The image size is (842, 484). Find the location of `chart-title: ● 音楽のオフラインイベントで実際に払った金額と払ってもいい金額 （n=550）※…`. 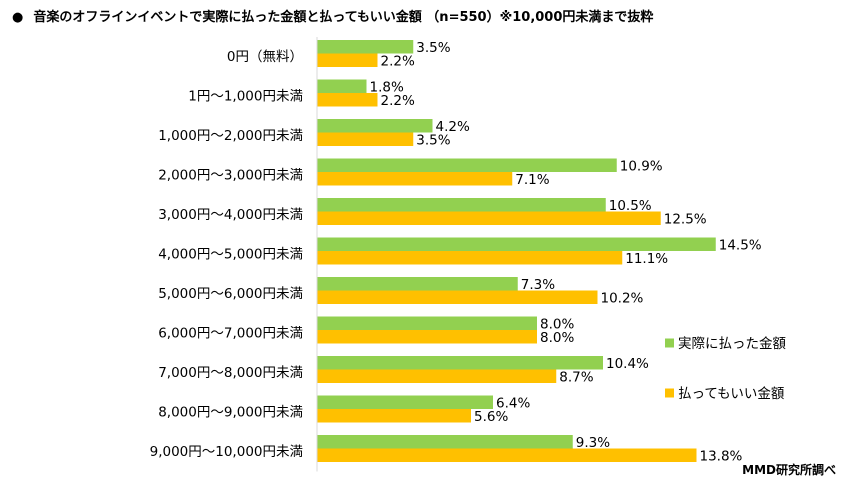

chart-title: ● 音楽のオフラインイベントで実際に払った金額と払ってもいい金額 （n=550）※… is located at coordinates (332, 15).